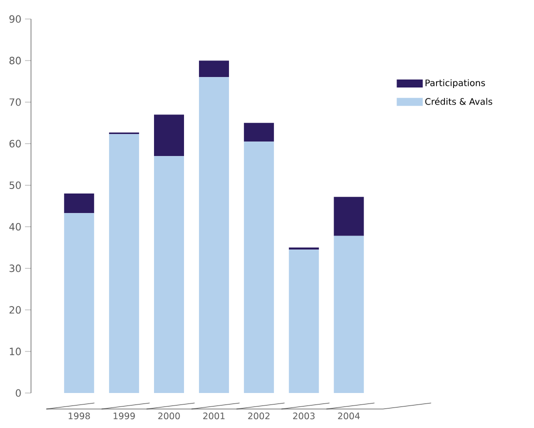 This screenshot has height=428, width=534. I want to click on y-tick-label: 40, so click(15, 227).